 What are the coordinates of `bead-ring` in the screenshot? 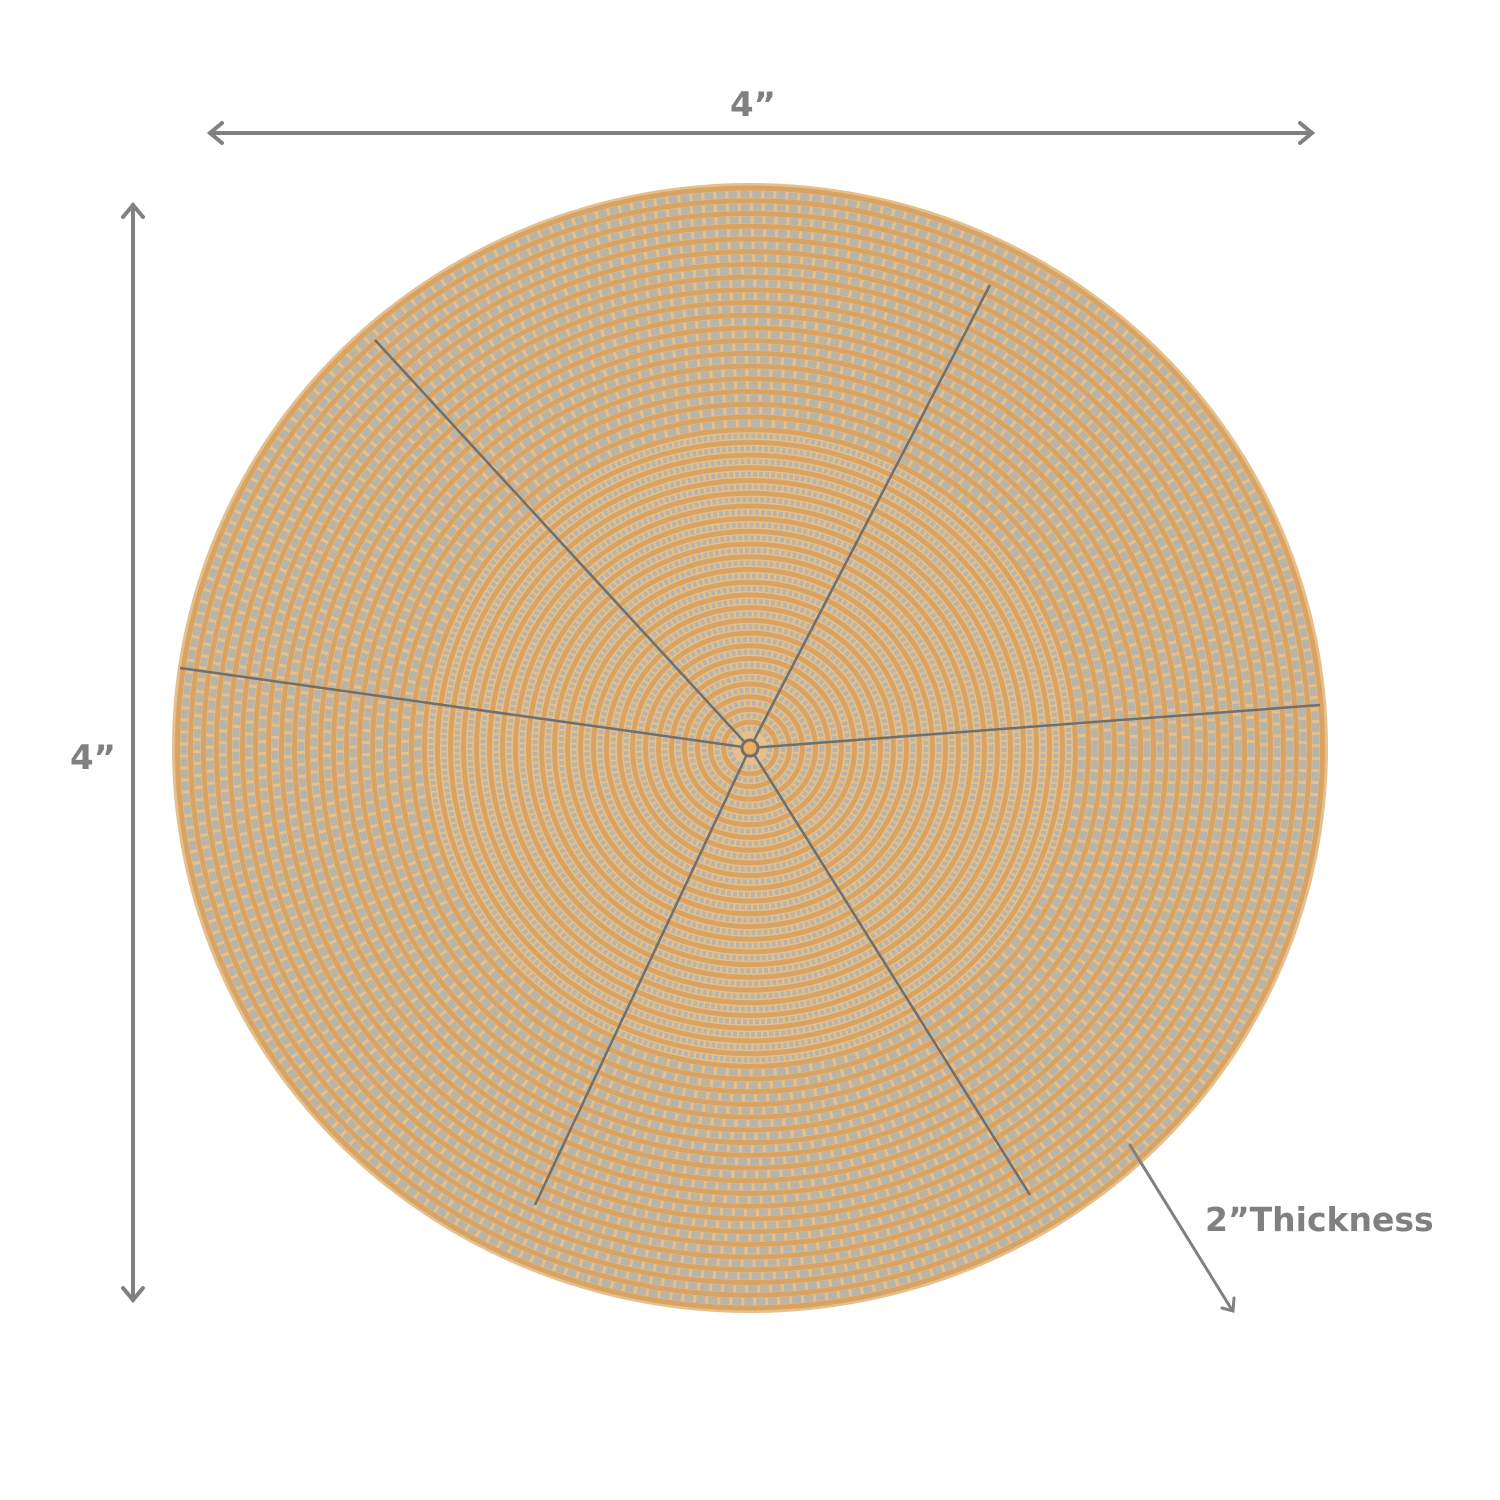 It's located at (750, 748).